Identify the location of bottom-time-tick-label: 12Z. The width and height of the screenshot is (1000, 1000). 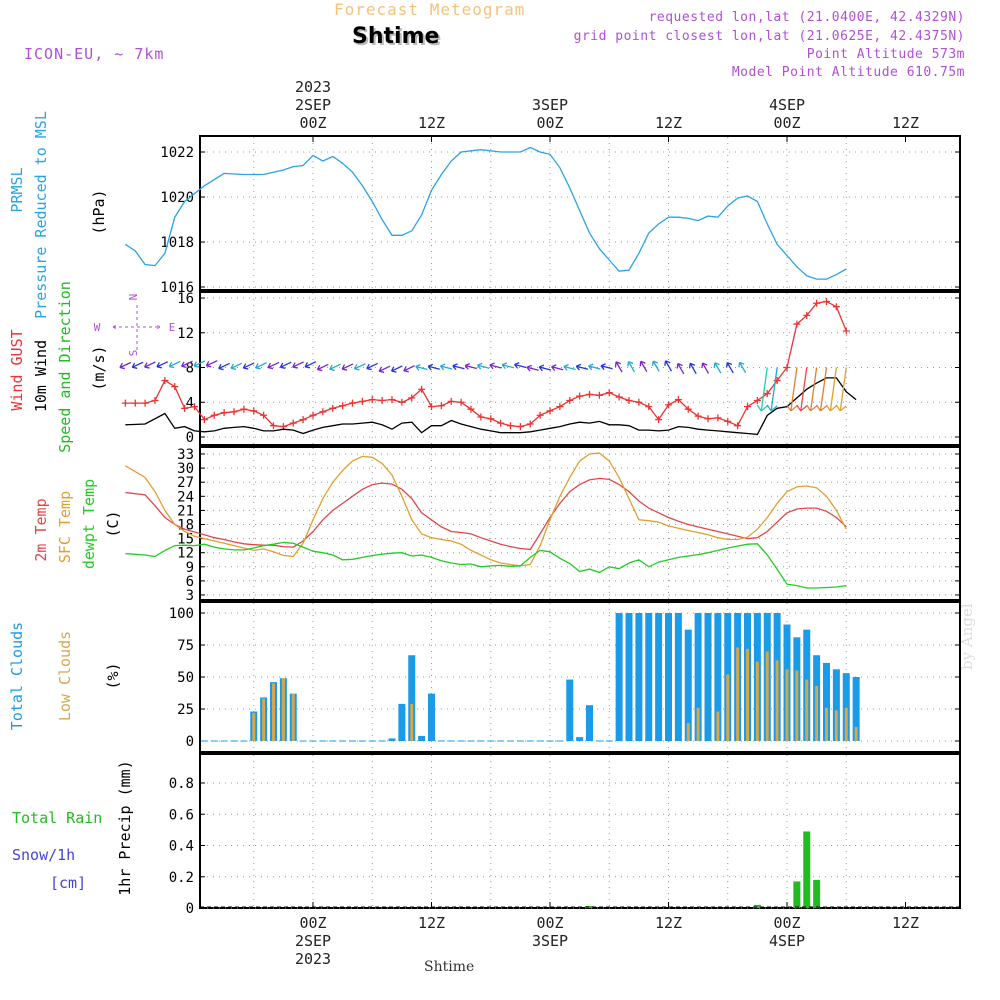
(905, 923).